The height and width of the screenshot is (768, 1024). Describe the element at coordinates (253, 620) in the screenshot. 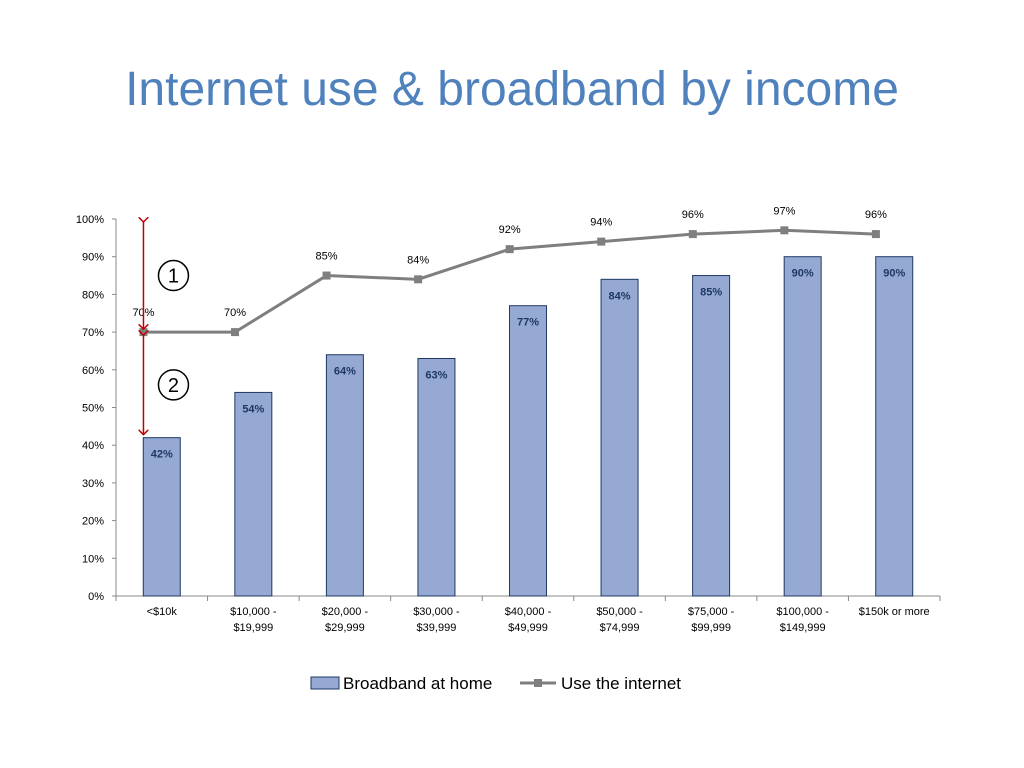

I see `x-tick-label: $10,000 -$19,999` at that location.